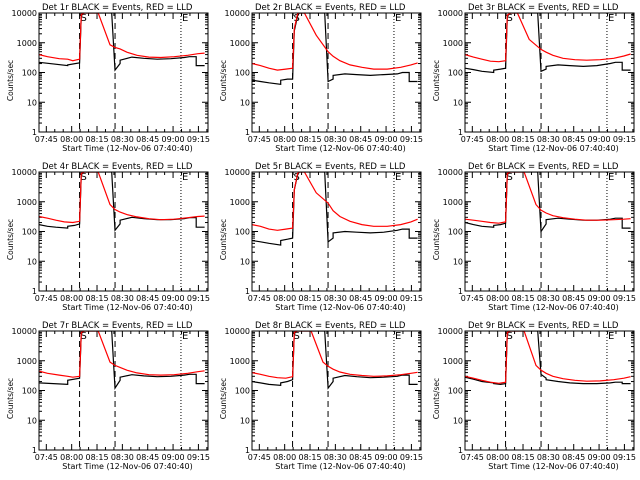 The width and height of the screenshot is (640, 480). I want to click on panel-title: Det 2r BLACK = Events, RED = LLD, so click(330, 8).